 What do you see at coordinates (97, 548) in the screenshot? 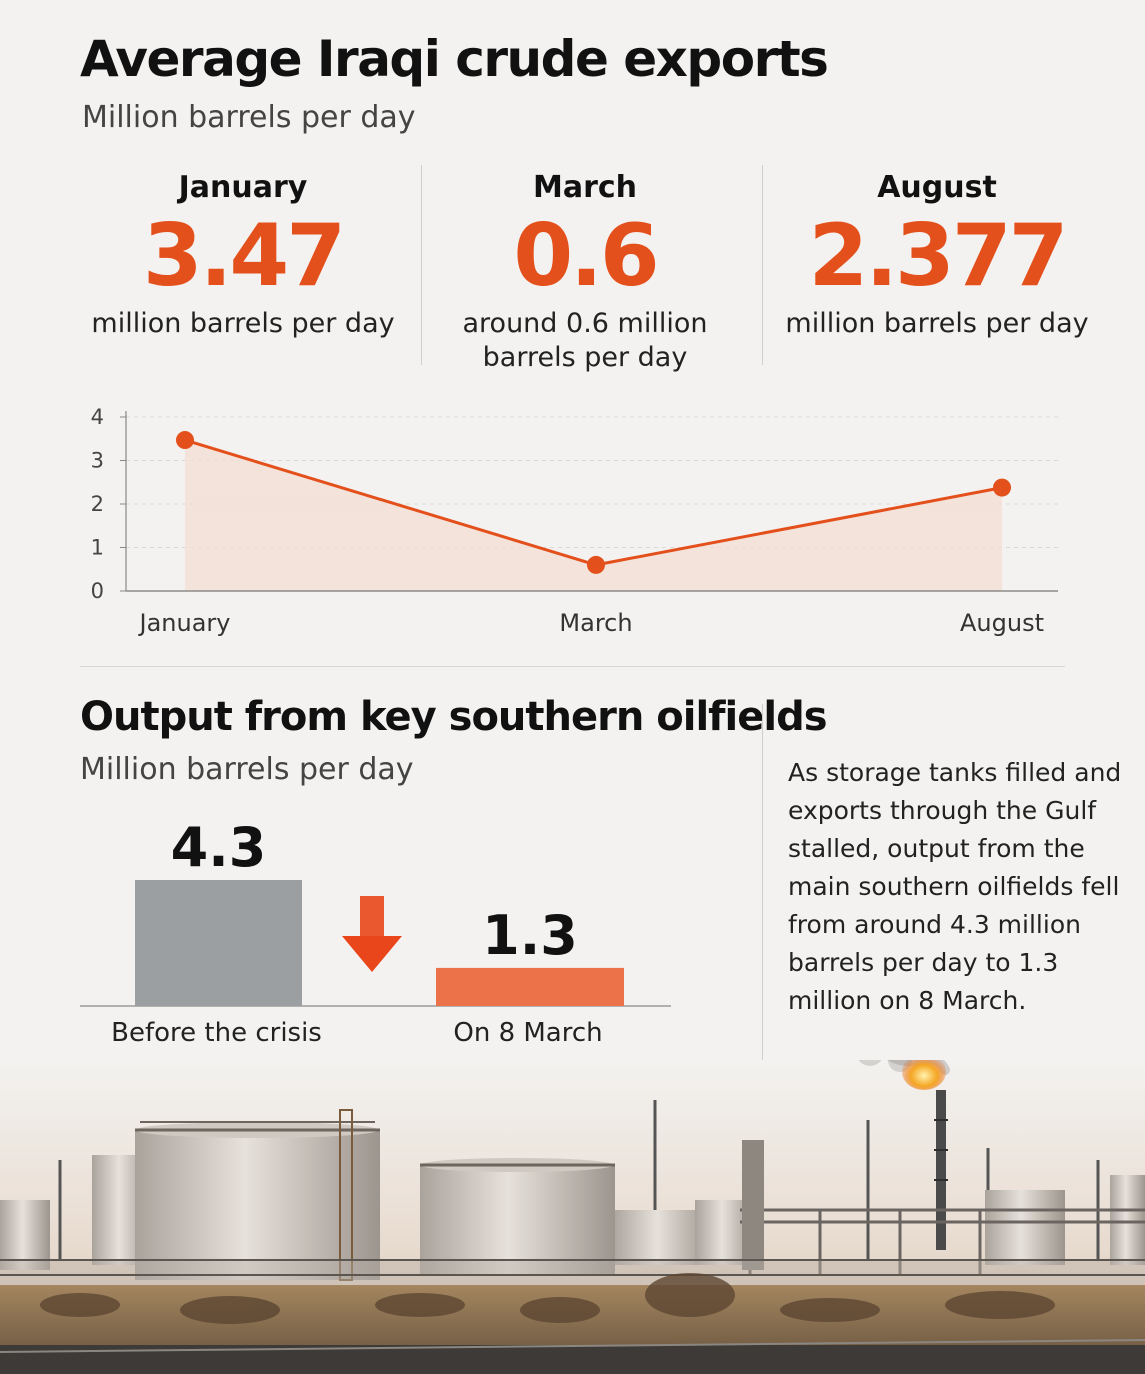
I see `y-tick-label: 1` at bounding box center [97, 548].